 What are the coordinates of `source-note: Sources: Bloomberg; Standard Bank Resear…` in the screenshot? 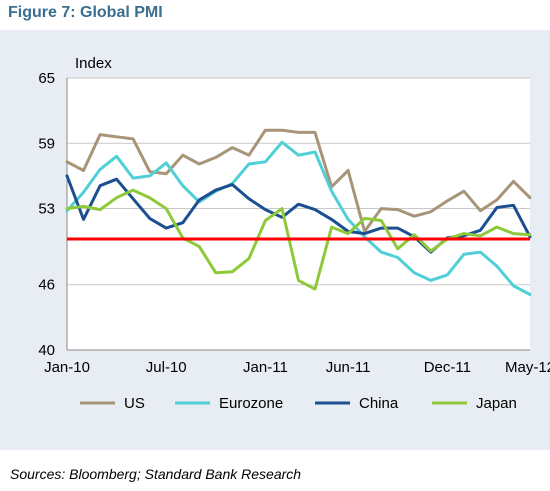 It's located at (156, 474).